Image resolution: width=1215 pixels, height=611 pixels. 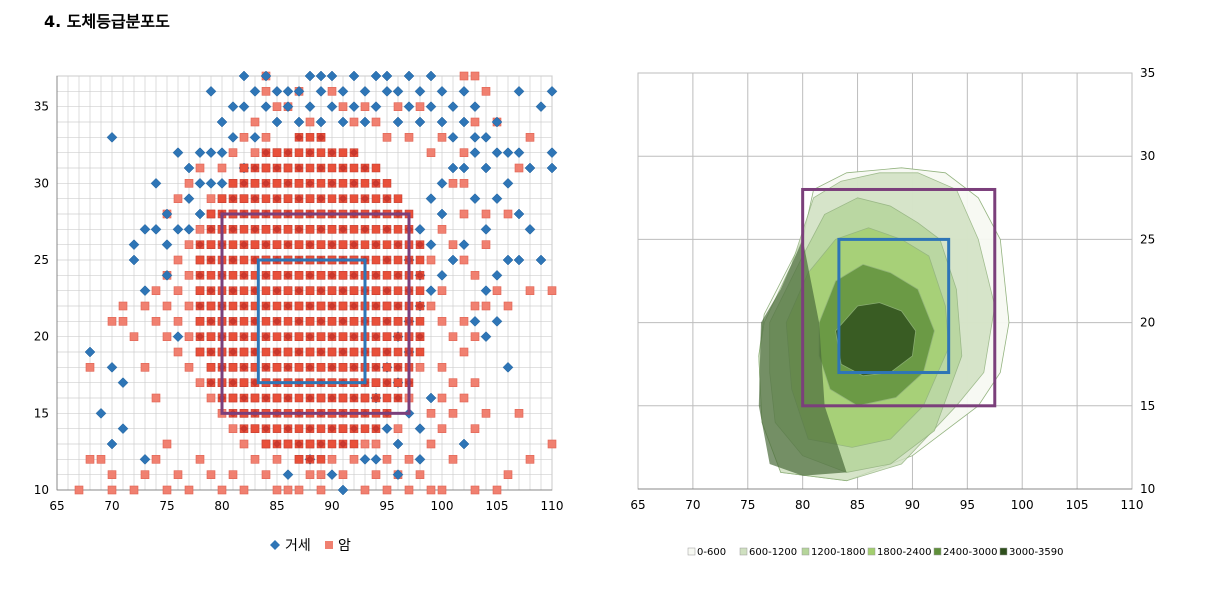 I want to click on y-tick-label: 15, so click(x=1147, y=406).